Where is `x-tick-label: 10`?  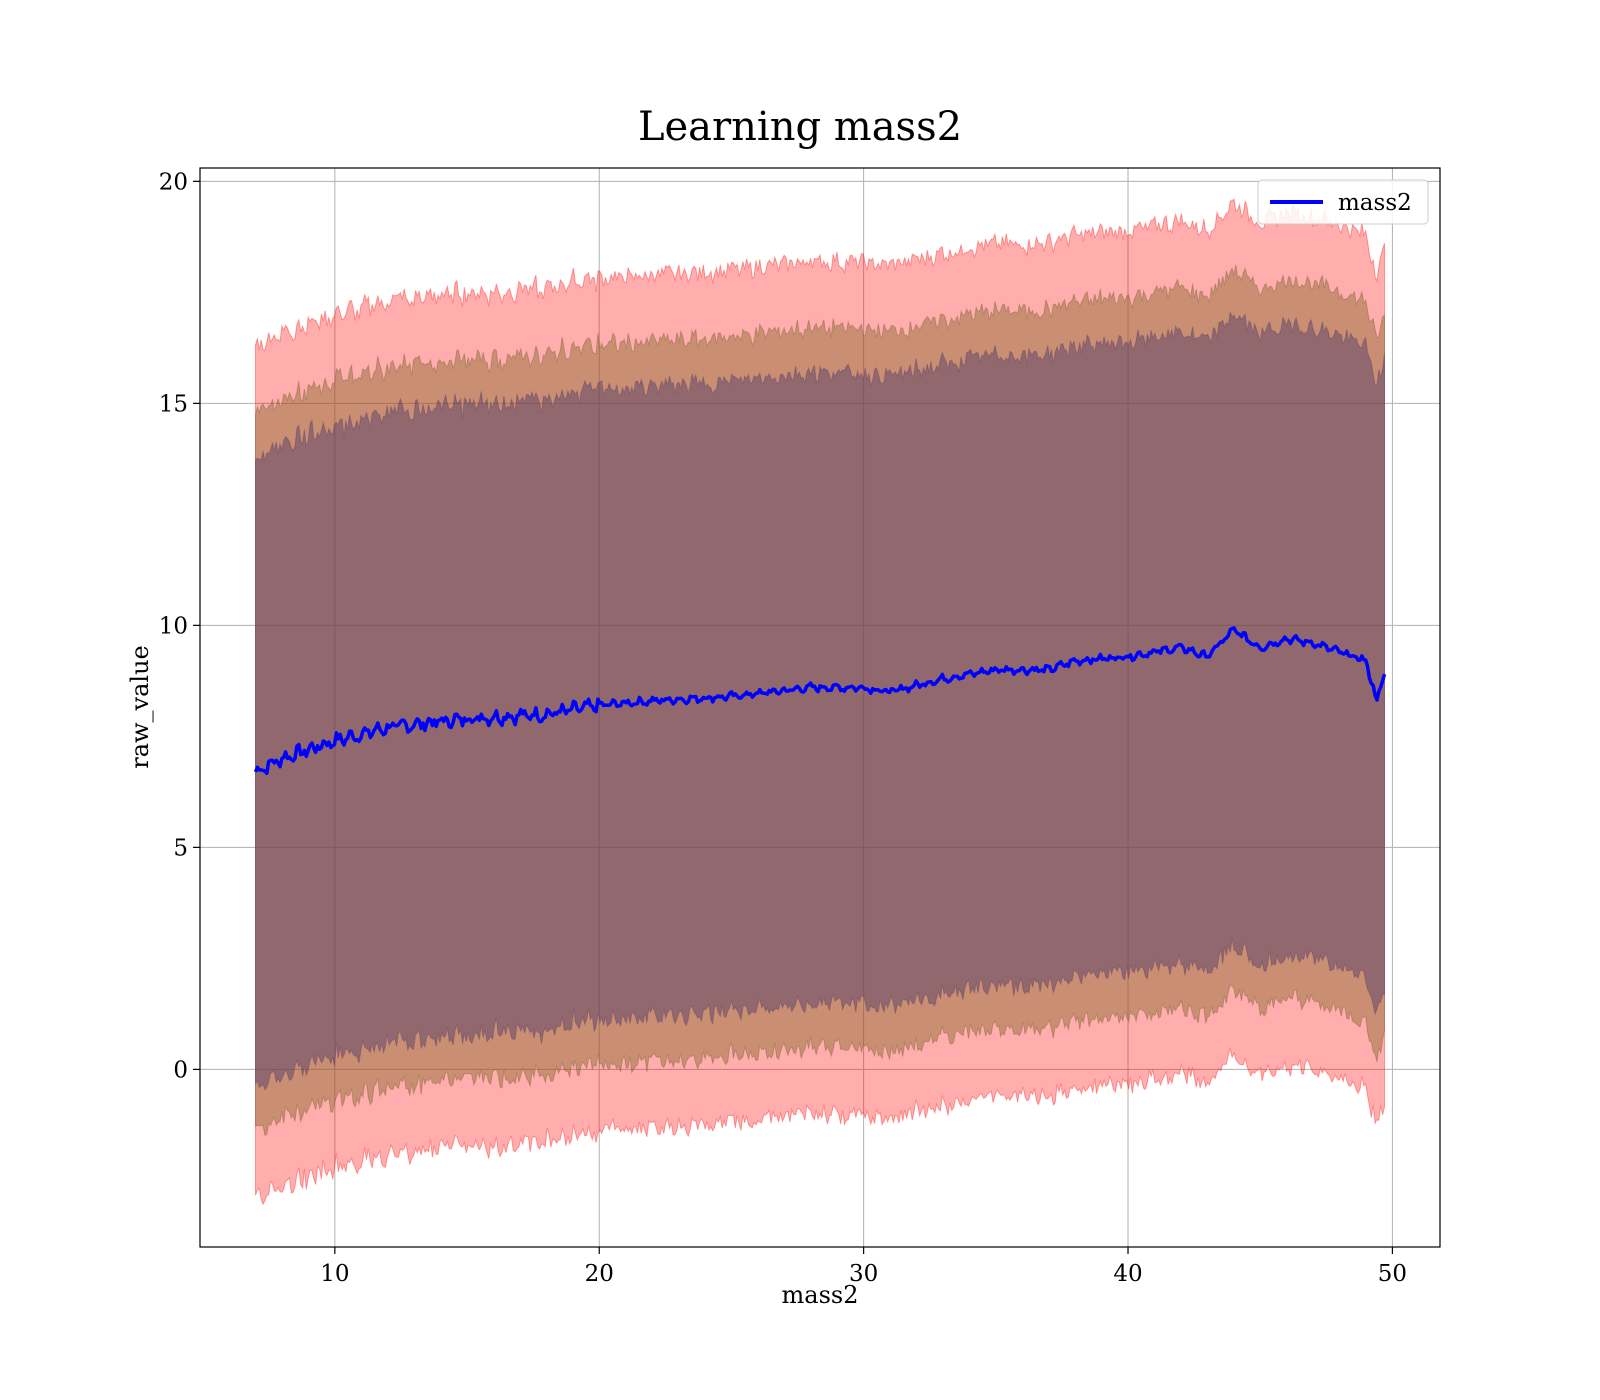 x-tick-label: 10 is located at coordinates (334, 1274).